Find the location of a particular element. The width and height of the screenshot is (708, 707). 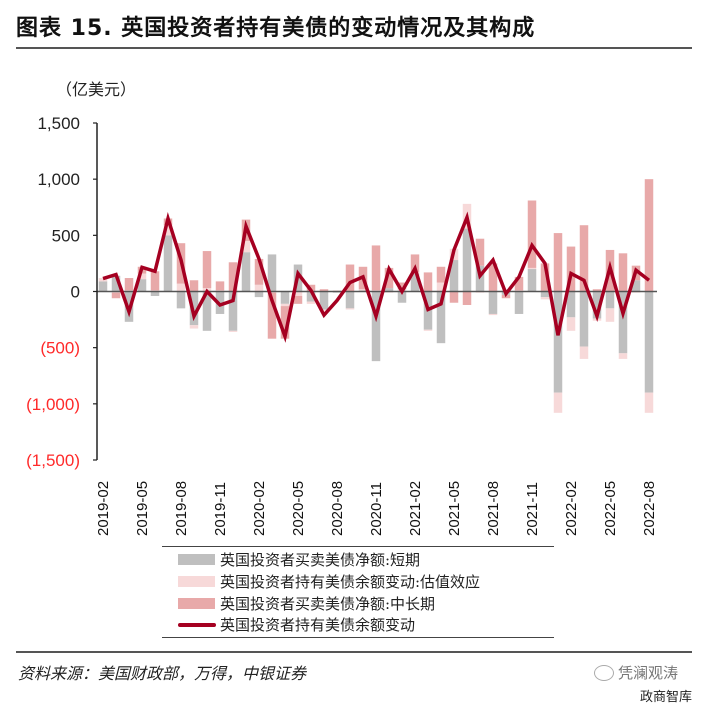

y-axis-ticks: 1,500 1,000 500 0 (500) (1,000) (1,500) is located at coordinates (61, 292).